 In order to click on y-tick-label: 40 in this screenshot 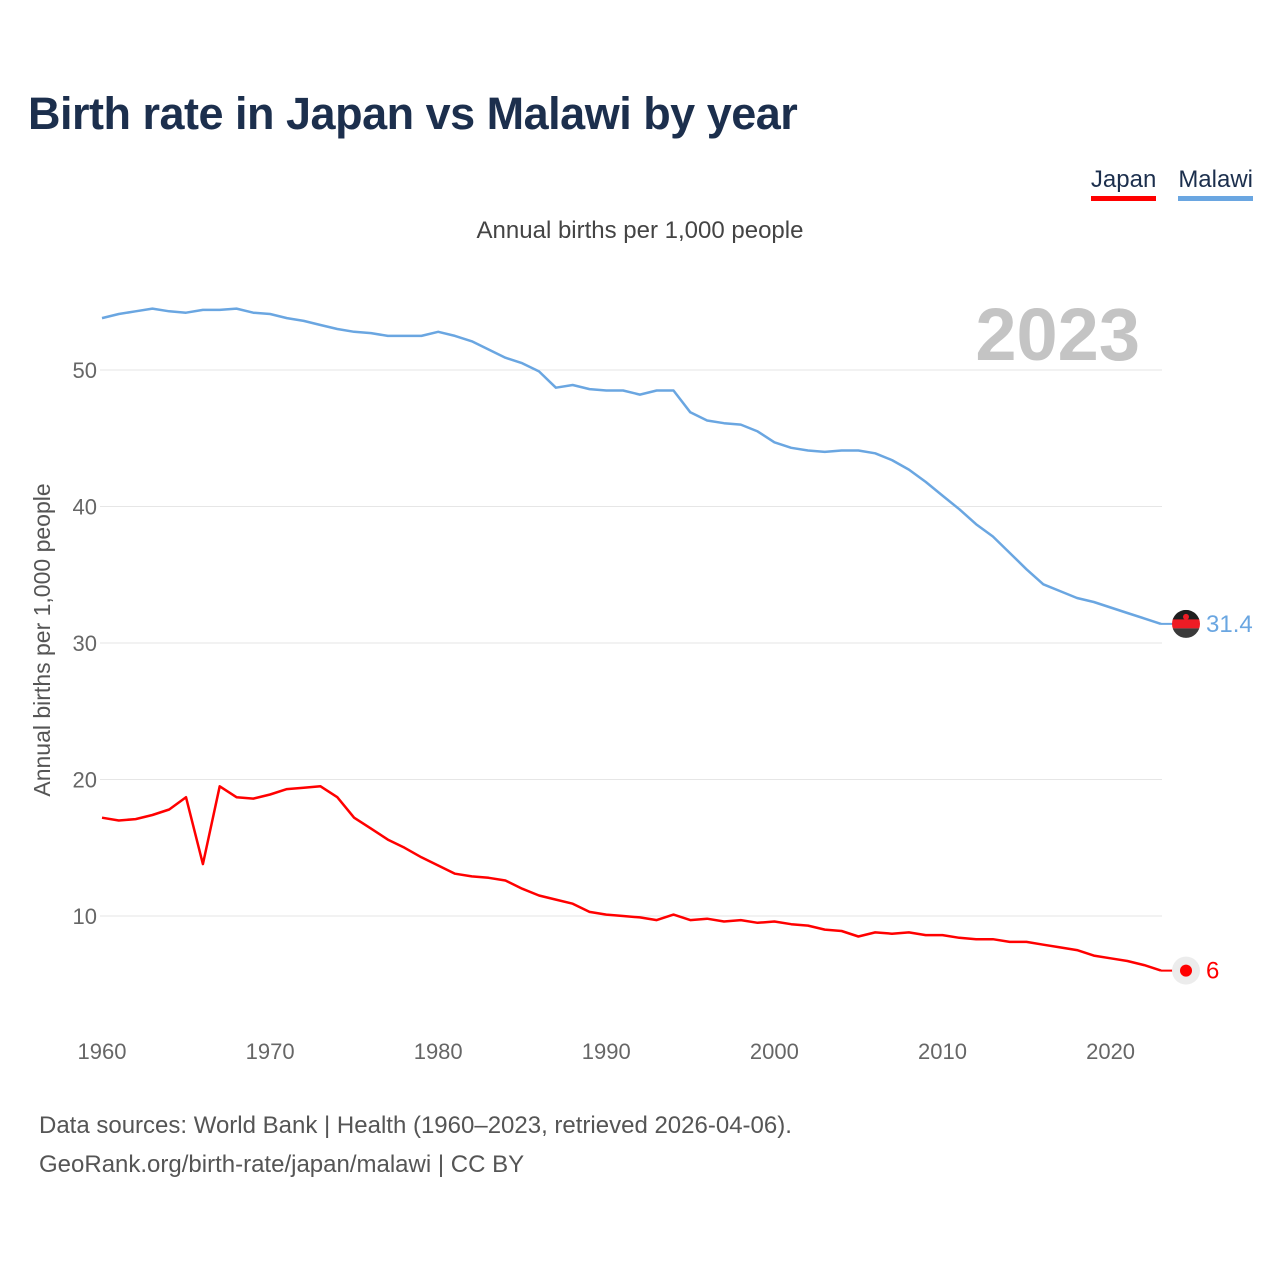, I will do `click(85, 507)`.